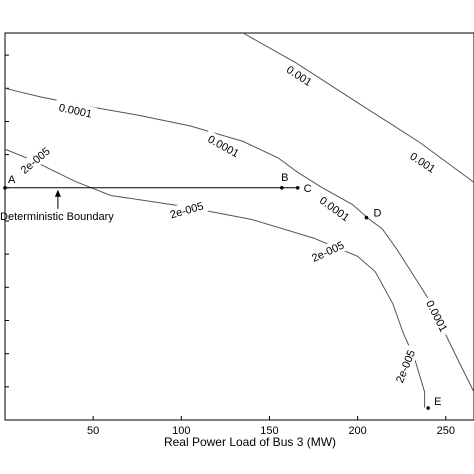  Describe the element at coordinates (57, 217) in the screenshot. I see `annotation-text: Deterministic Boundary` at that location.